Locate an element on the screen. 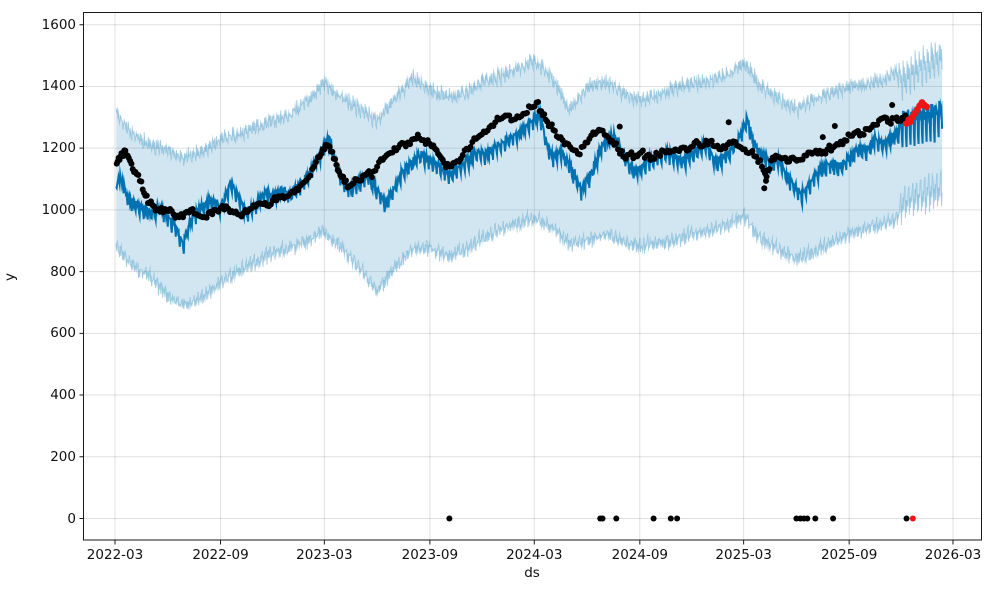  y-tick-label: 1200 is located at coordinates (58, 148).